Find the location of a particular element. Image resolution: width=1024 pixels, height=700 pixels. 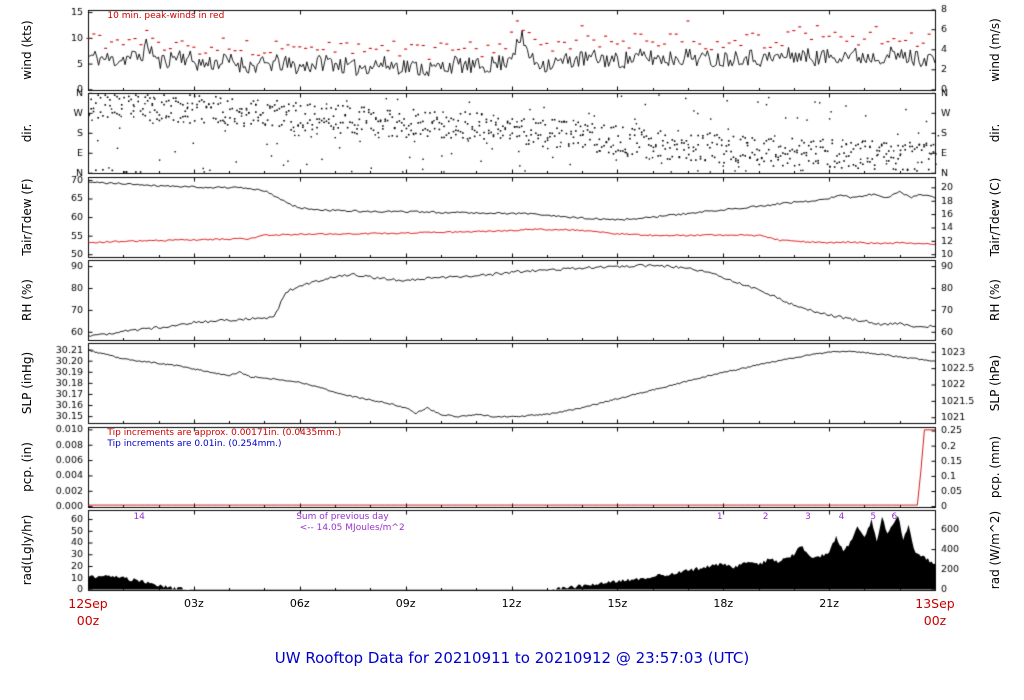

x-axis-end-hour: 00z is located at coordinates (935, 620).